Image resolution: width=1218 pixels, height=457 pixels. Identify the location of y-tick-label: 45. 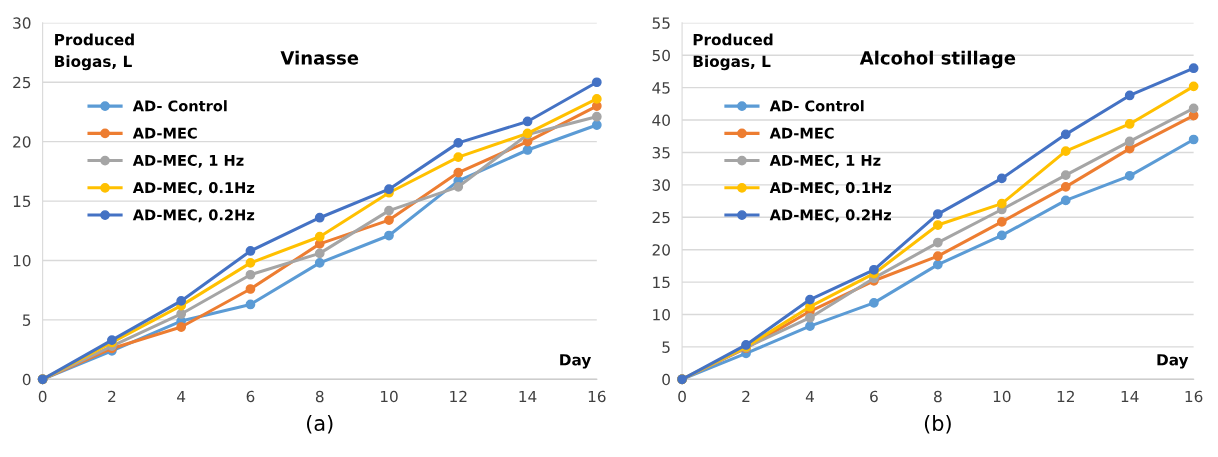
(661, 88).